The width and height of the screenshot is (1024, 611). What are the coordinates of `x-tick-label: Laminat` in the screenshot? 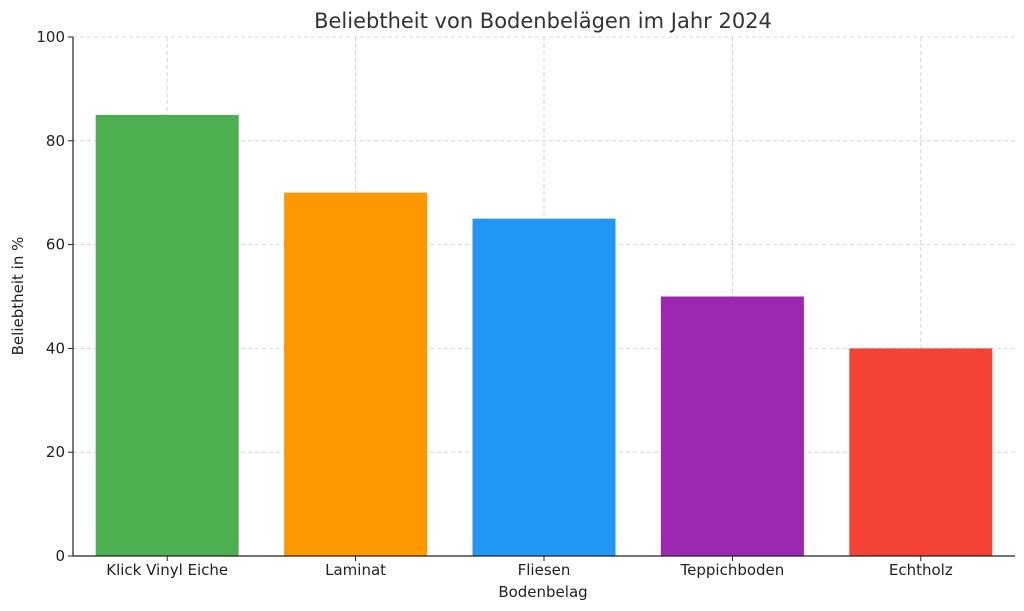 It's located at (355, 570).